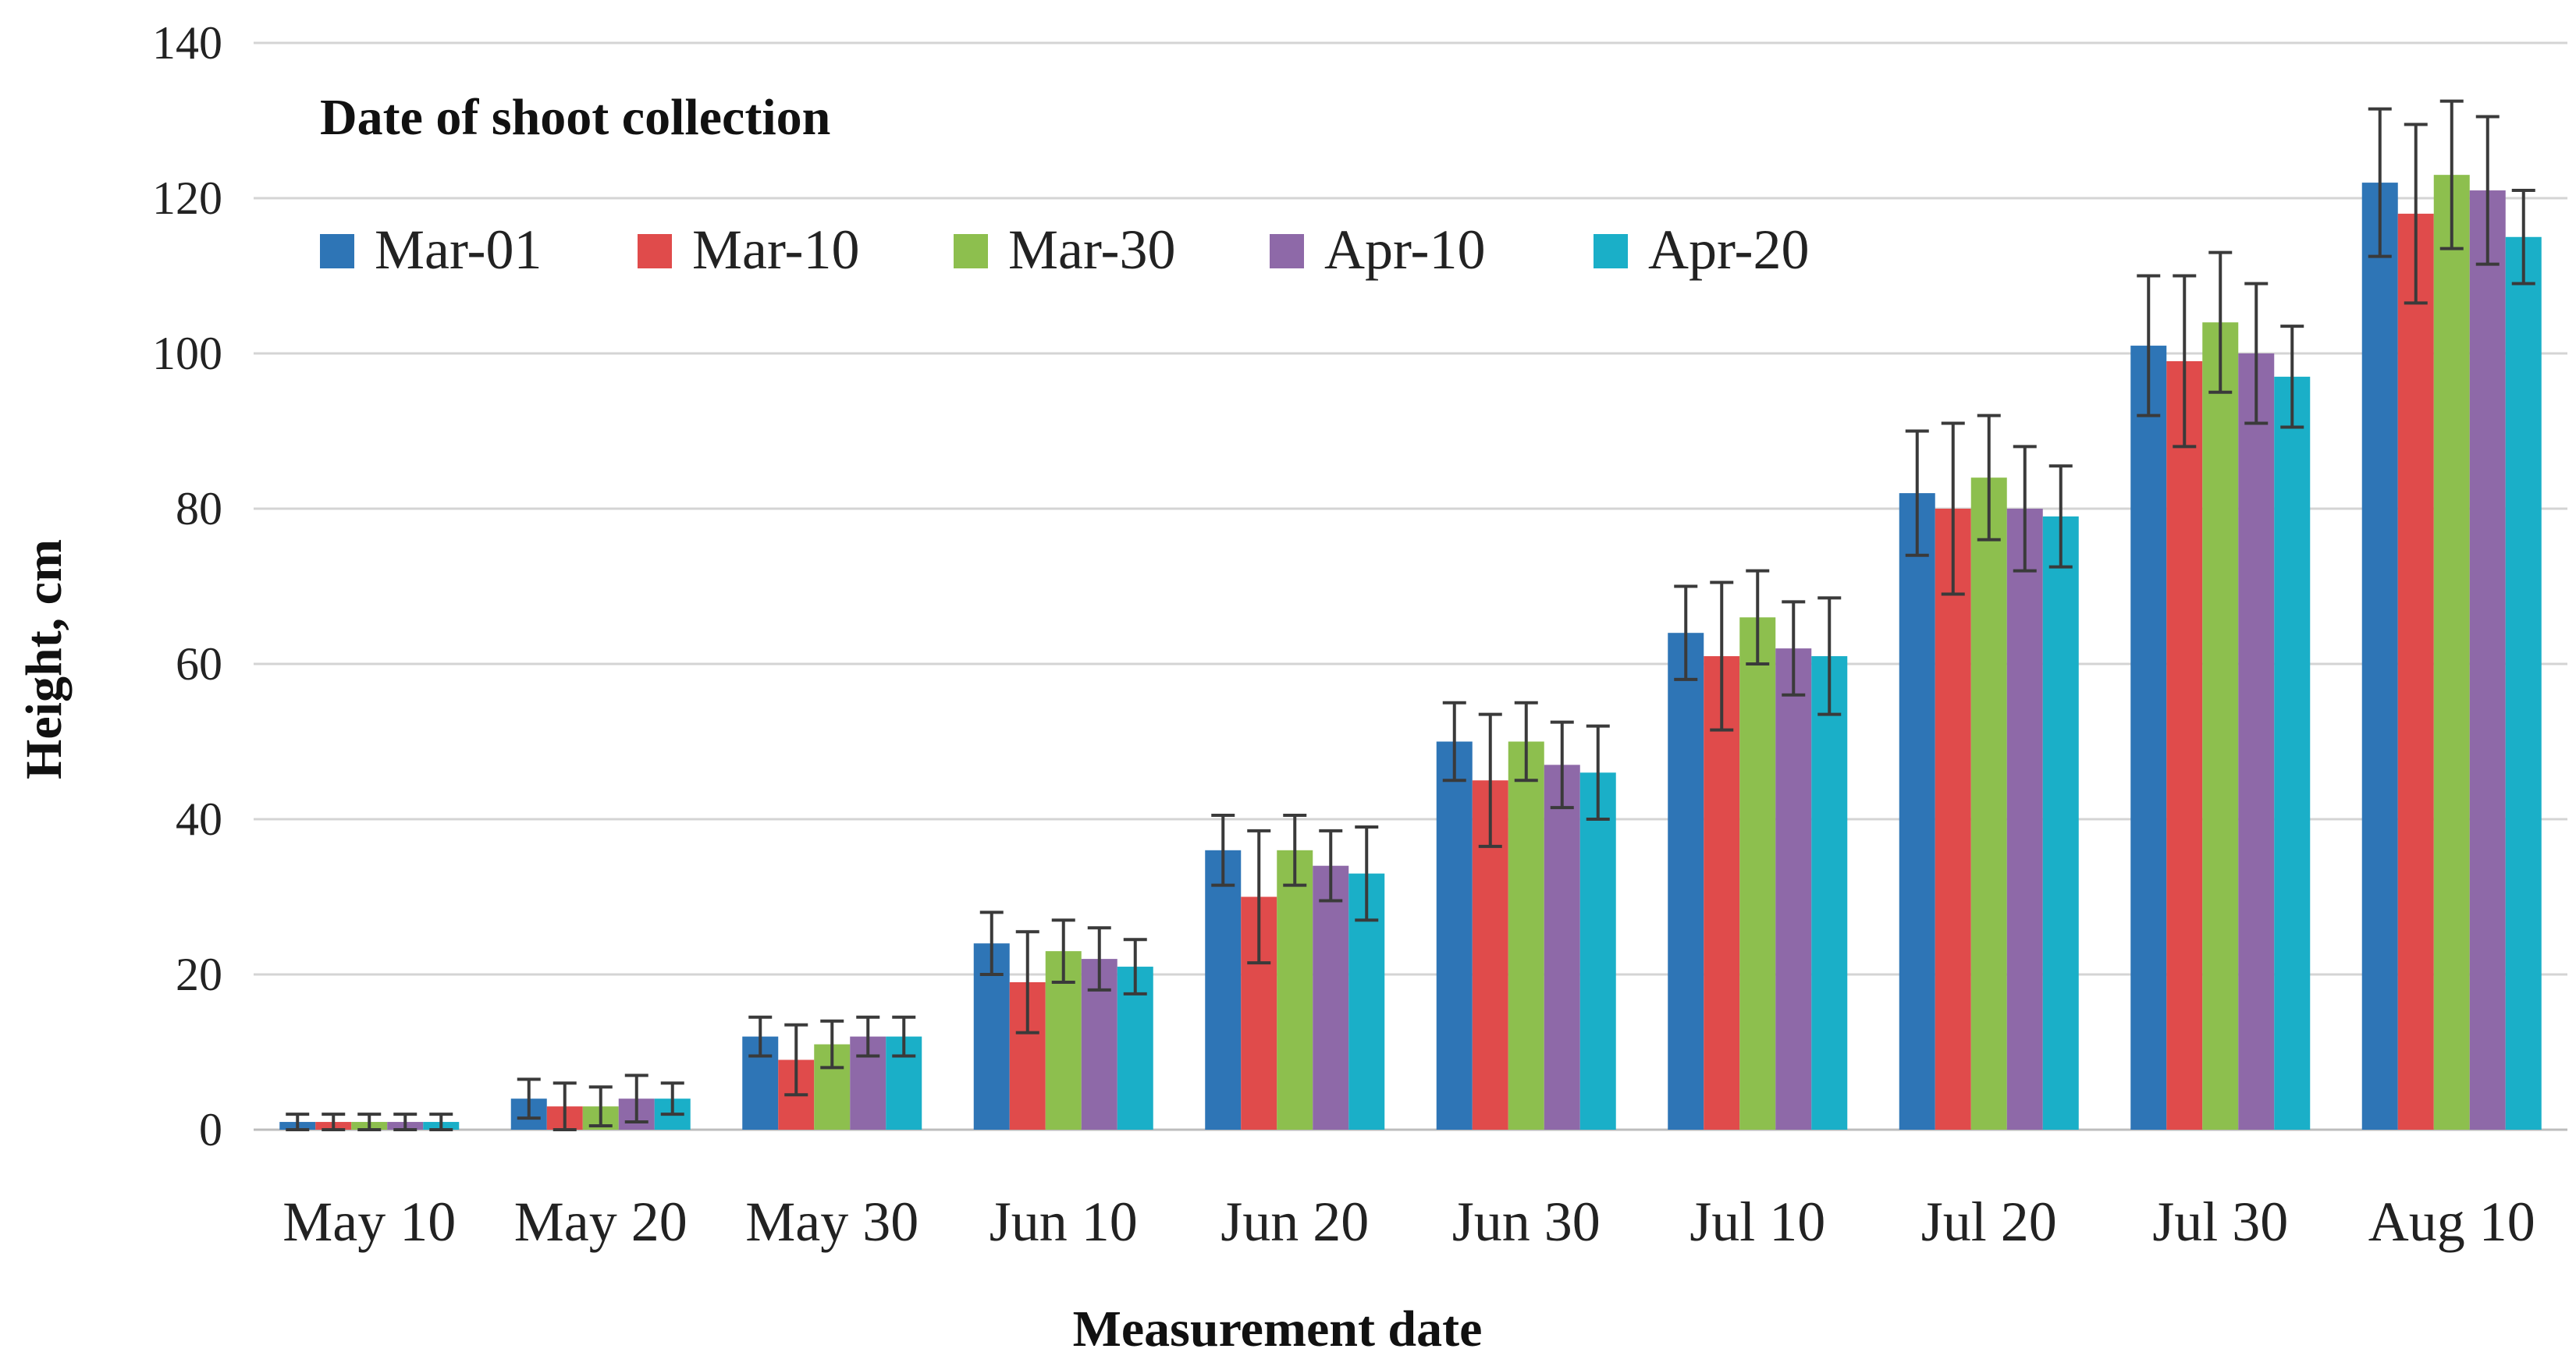  What do you see at coordinates (44, 659) in the screenshot?
I see `y-axis-title: Height, cm` at bounding box center [44, 659].